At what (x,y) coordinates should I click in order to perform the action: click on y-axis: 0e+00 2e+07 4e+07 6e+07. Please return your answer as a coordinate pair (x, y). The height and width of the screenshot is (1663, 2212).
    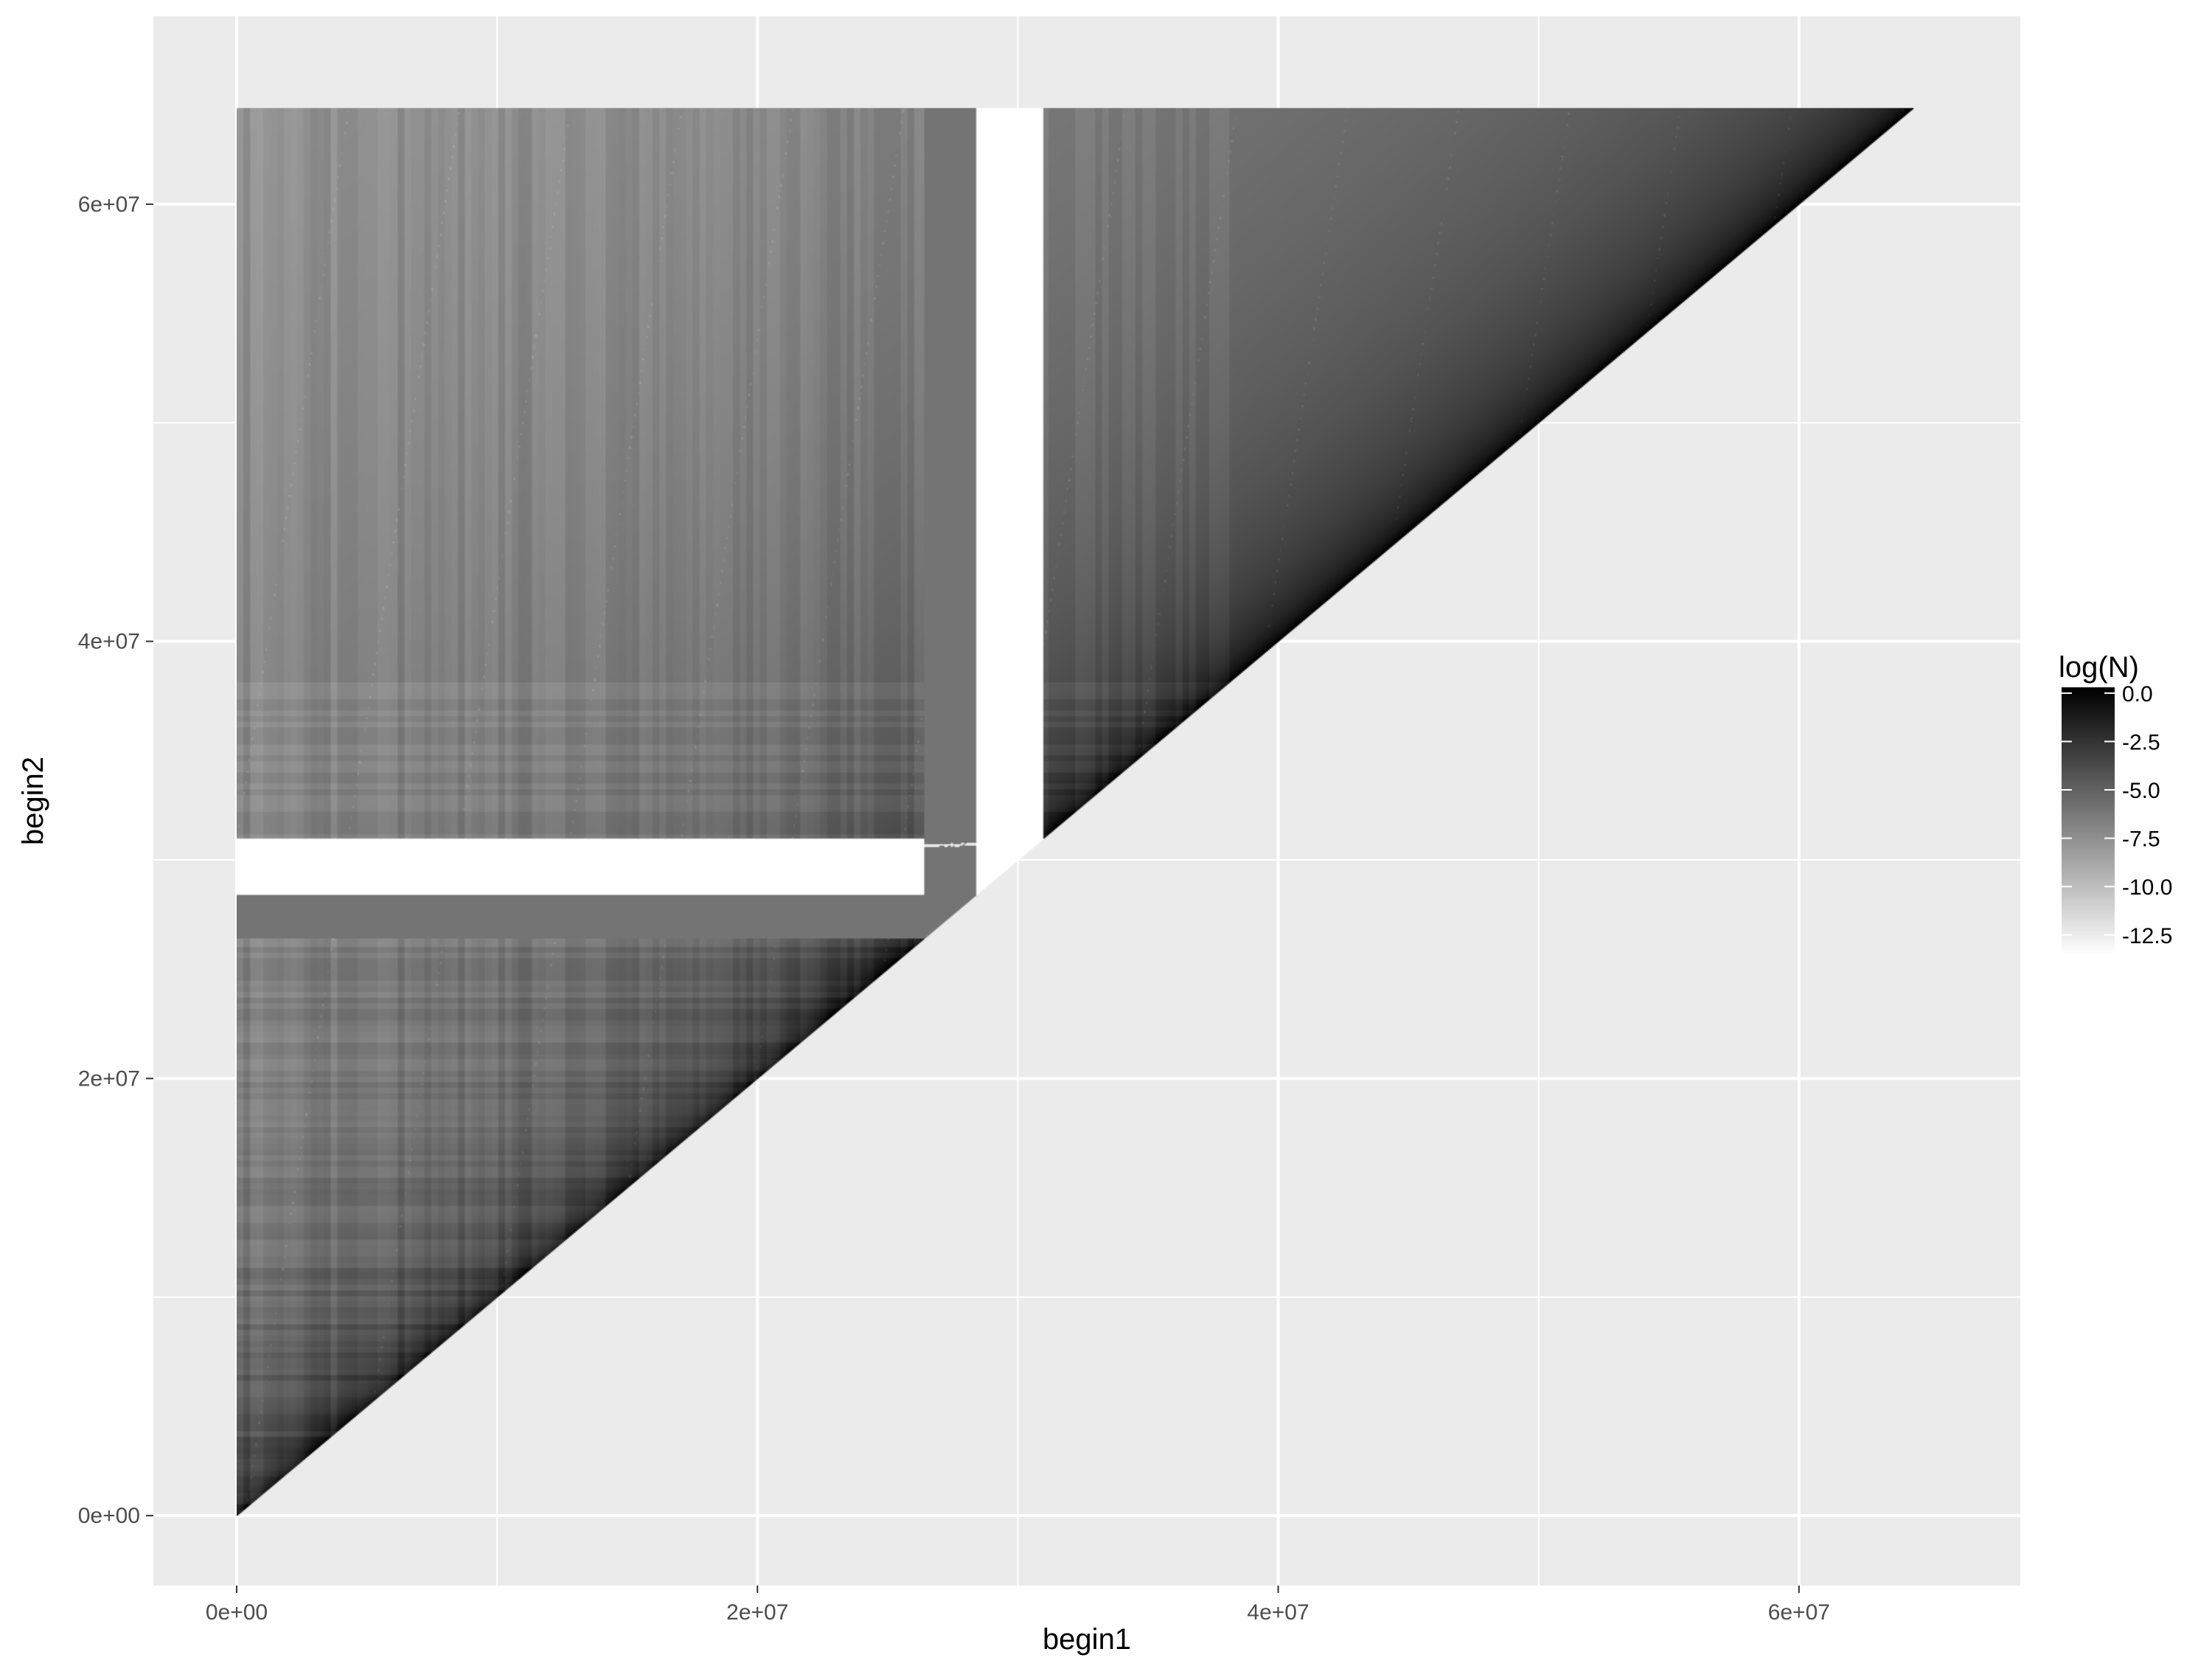
    Looking at the image, I should click on (115, 860).